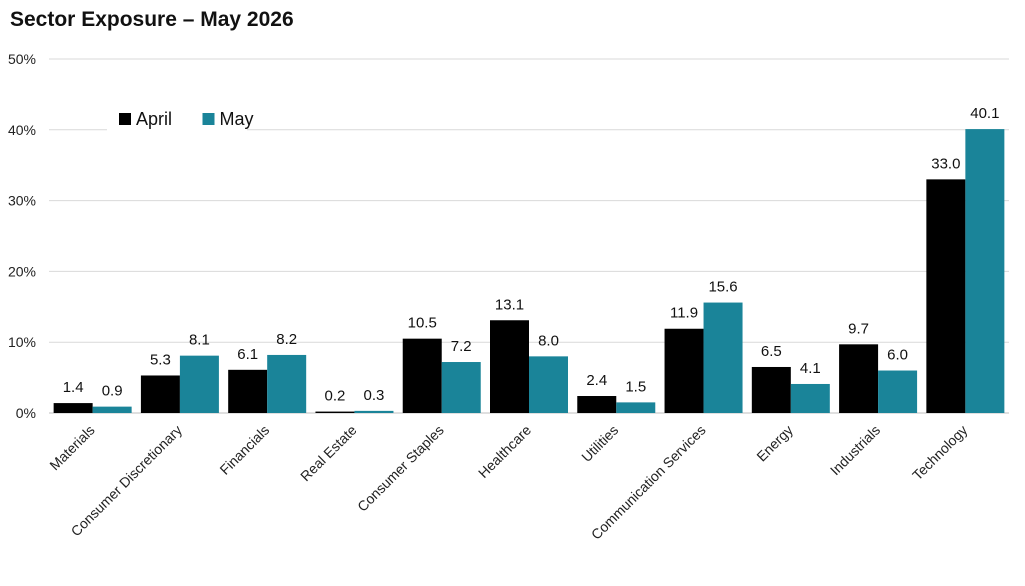  What do you see at coordinates (461, 387) in the screenshot?
I see `bar-may-consumer-staples` at bounding box center [461, 387].